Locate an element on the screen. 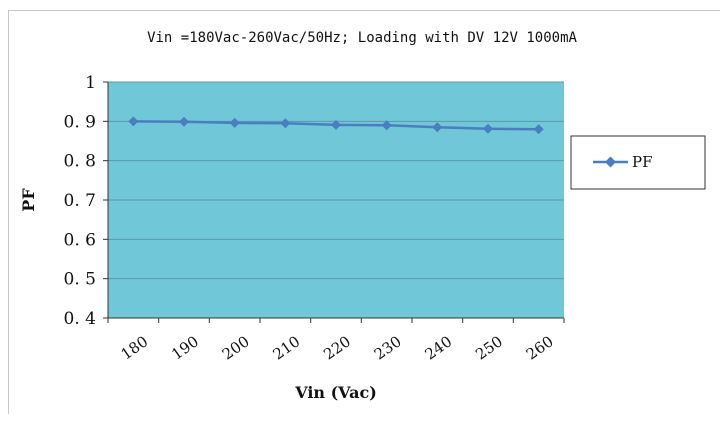  x-tick-label: 230 is located at coordinates (388, 347).